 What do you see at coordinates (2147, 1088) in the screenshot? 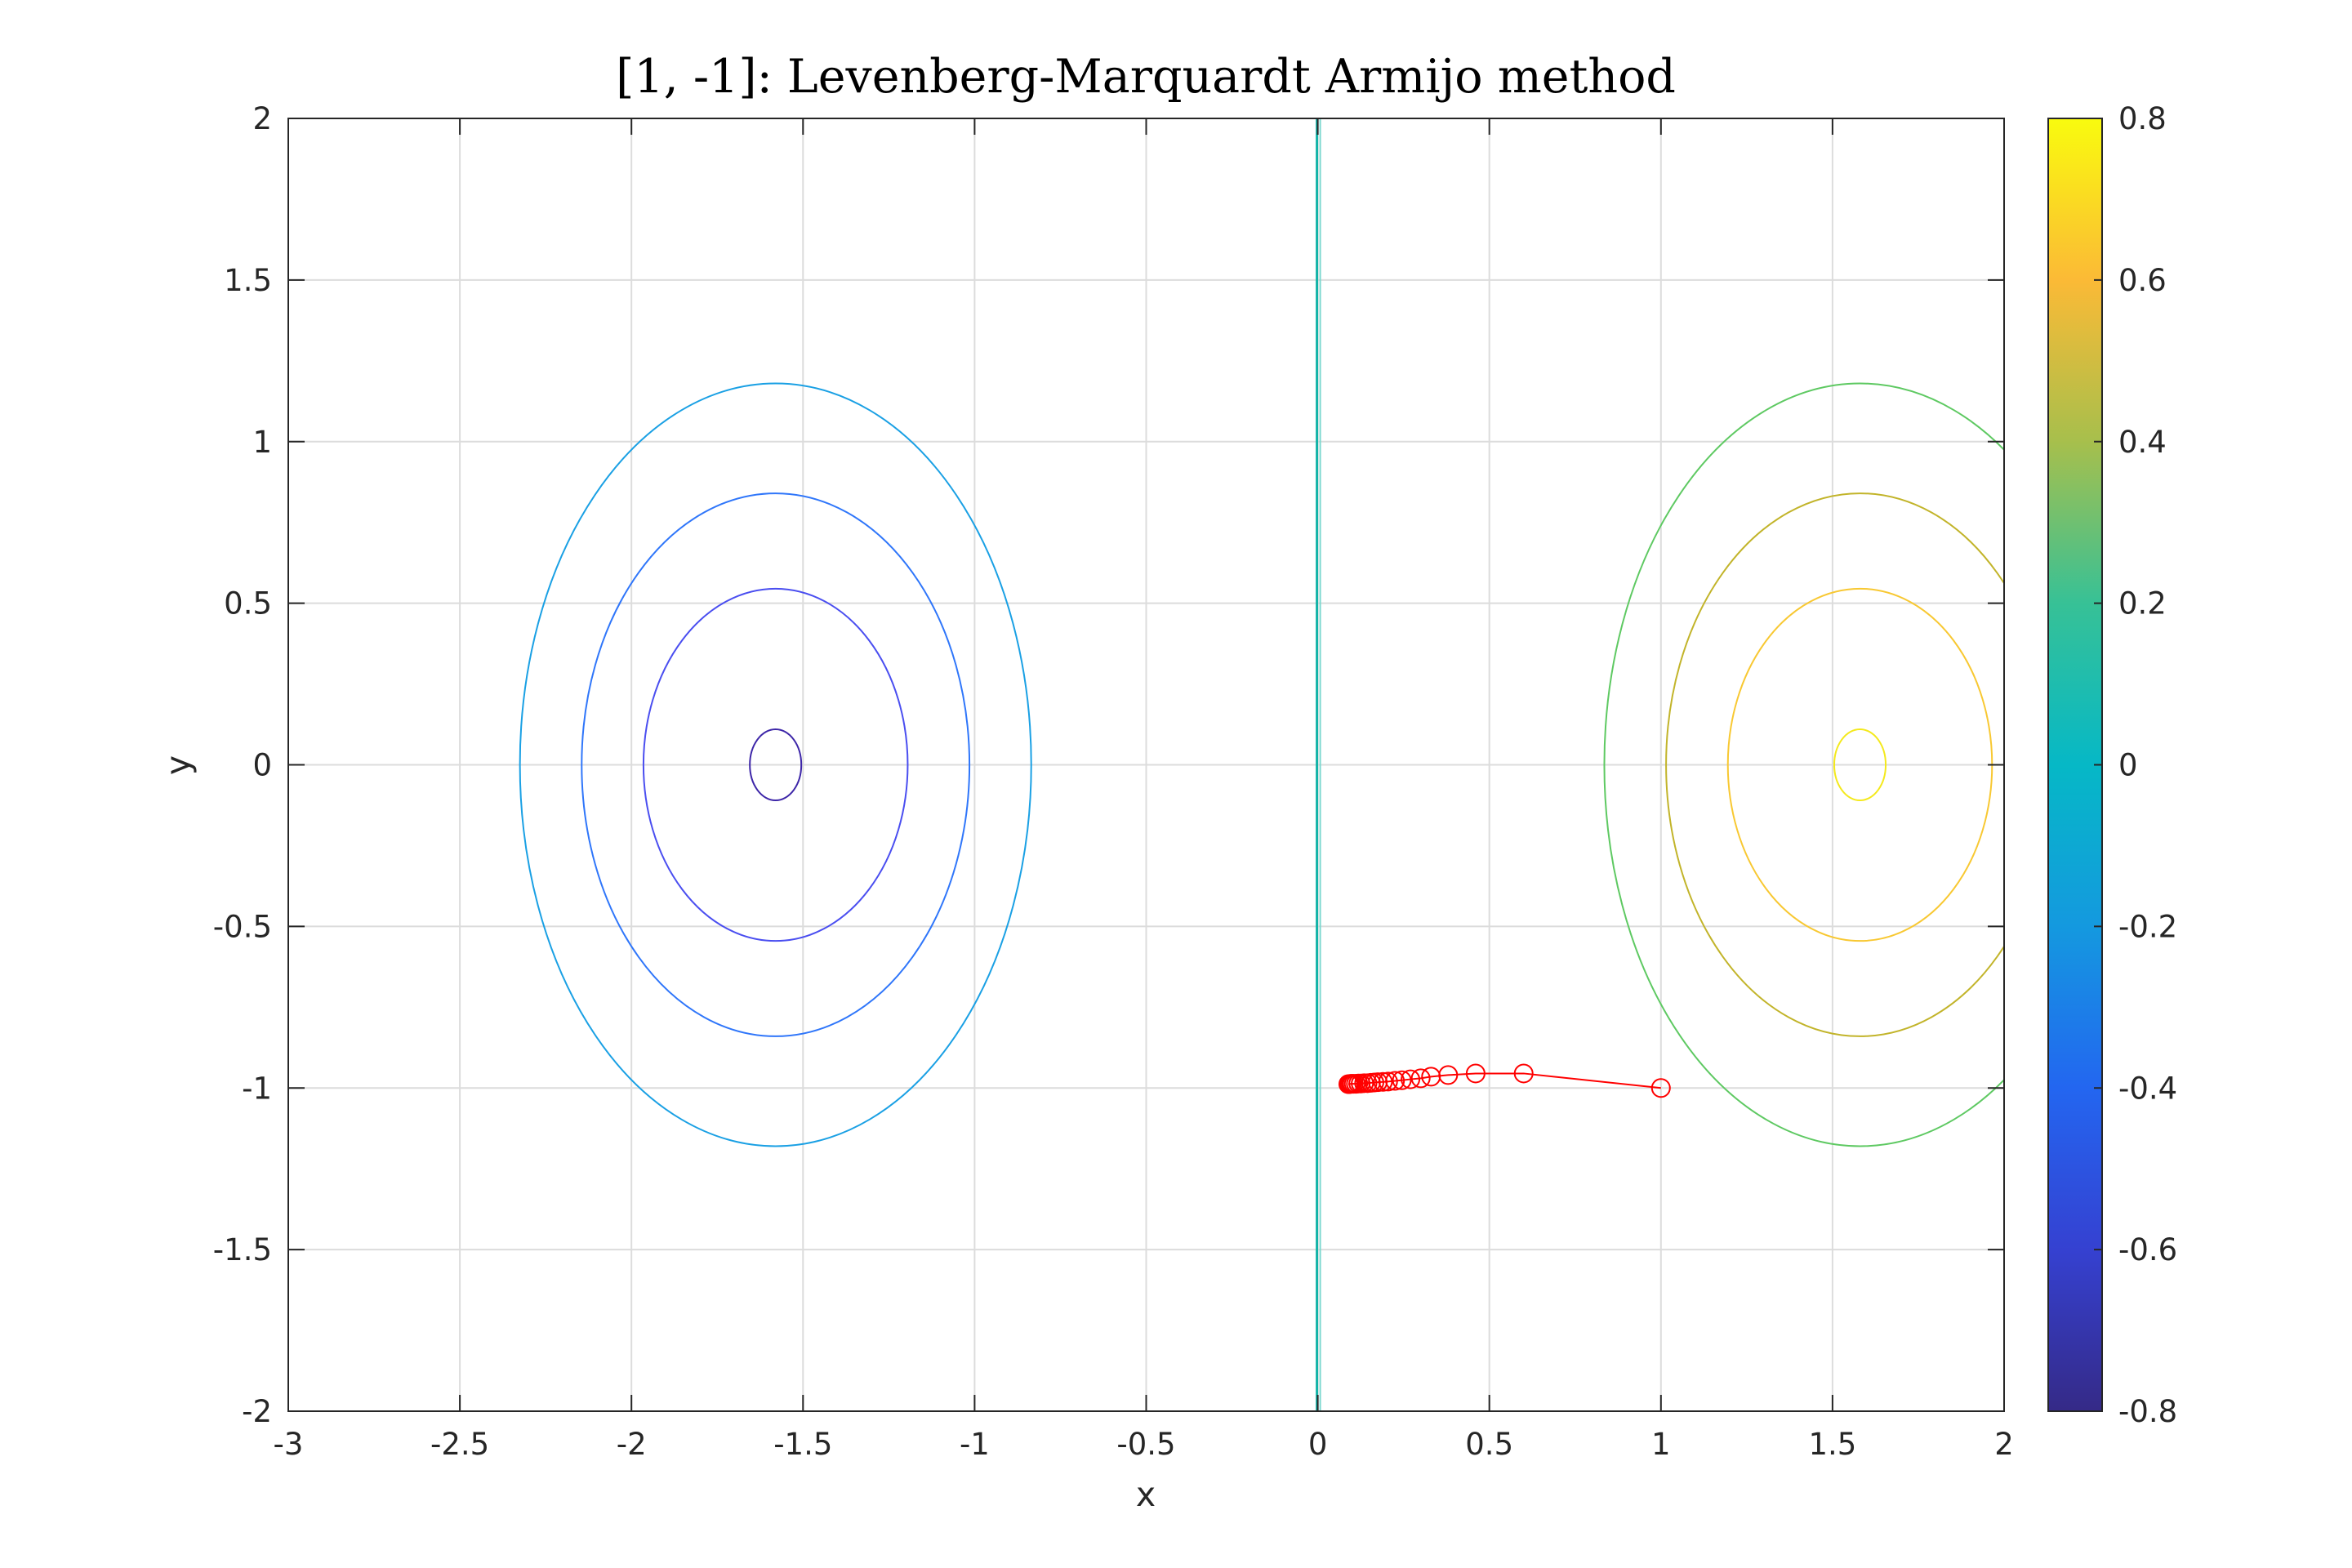
I see `colorbar-tick-label: -0.4` at bounding box center [2147, 1088].